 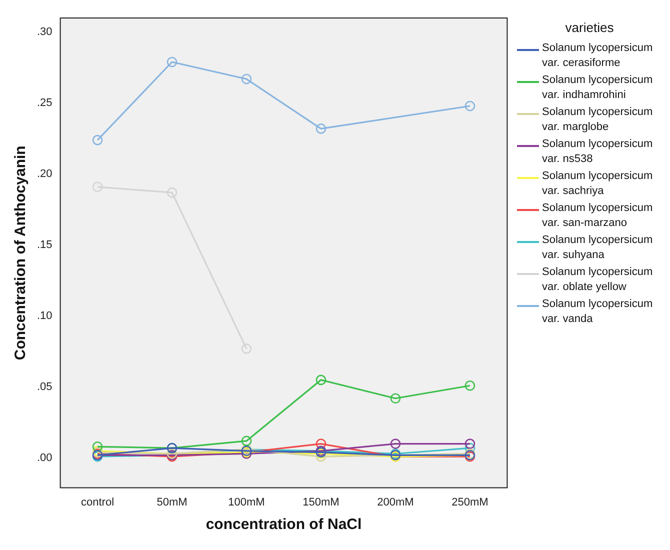 What do you see at coordinates (598, 248) in the screenshot?
I see `legend-label: Solanum lycopersicum var. suhyana` at bounding box center [598, 248].